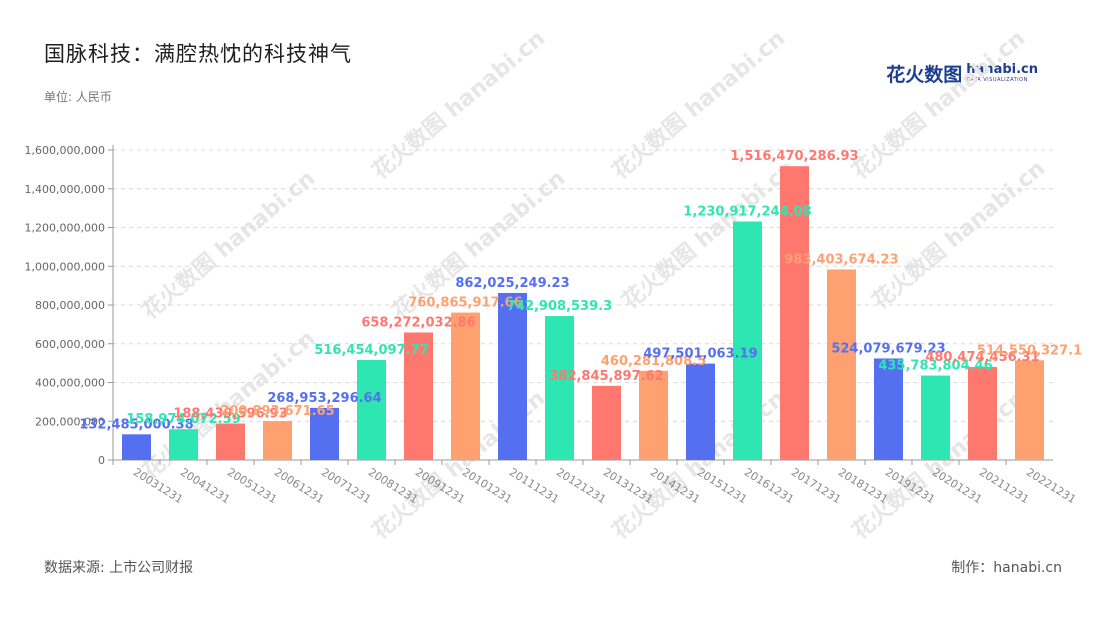 This screenshot has width=1100, height=620. I want to click on x-tick-label: 20201231, so click(957, 486).